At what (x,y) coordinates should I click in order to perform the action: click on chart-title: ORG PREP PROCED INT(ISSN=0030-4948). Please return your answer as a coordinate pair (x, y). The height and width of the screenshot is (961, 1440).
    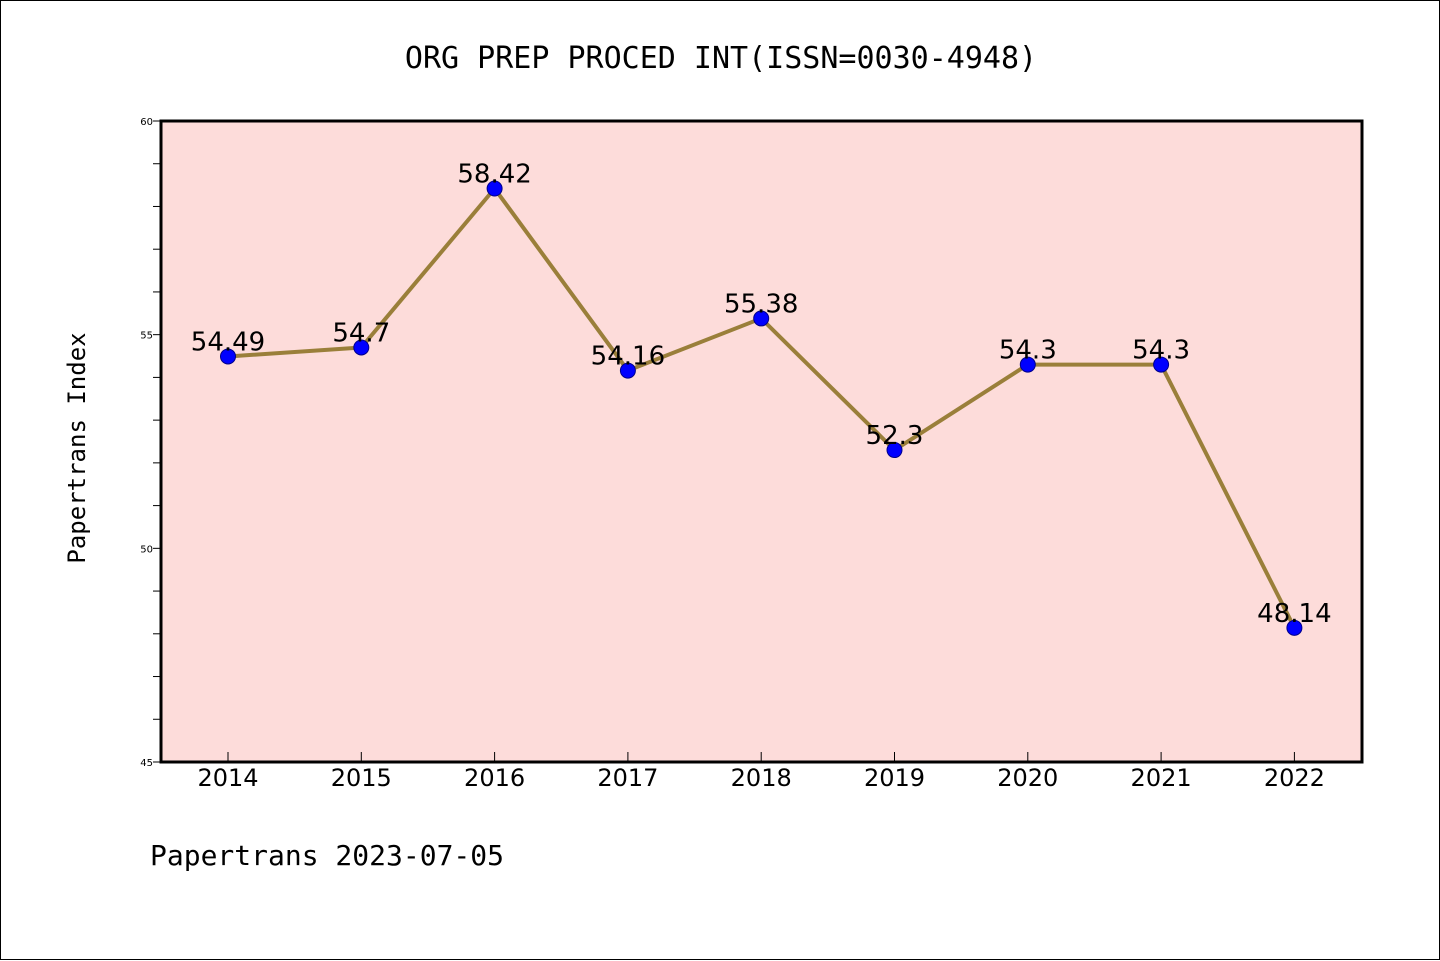
    Looking at the image, I should click on (721, 58).